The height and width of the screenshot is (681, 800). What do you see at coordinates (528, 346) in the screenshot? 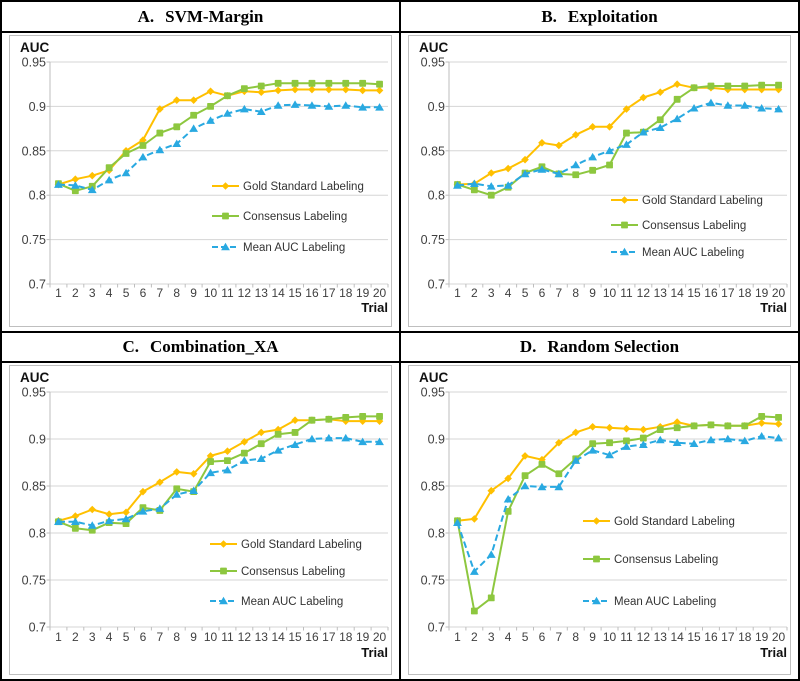
I see `panel-d-title-letter: D.` at bounding box center [528, 346].